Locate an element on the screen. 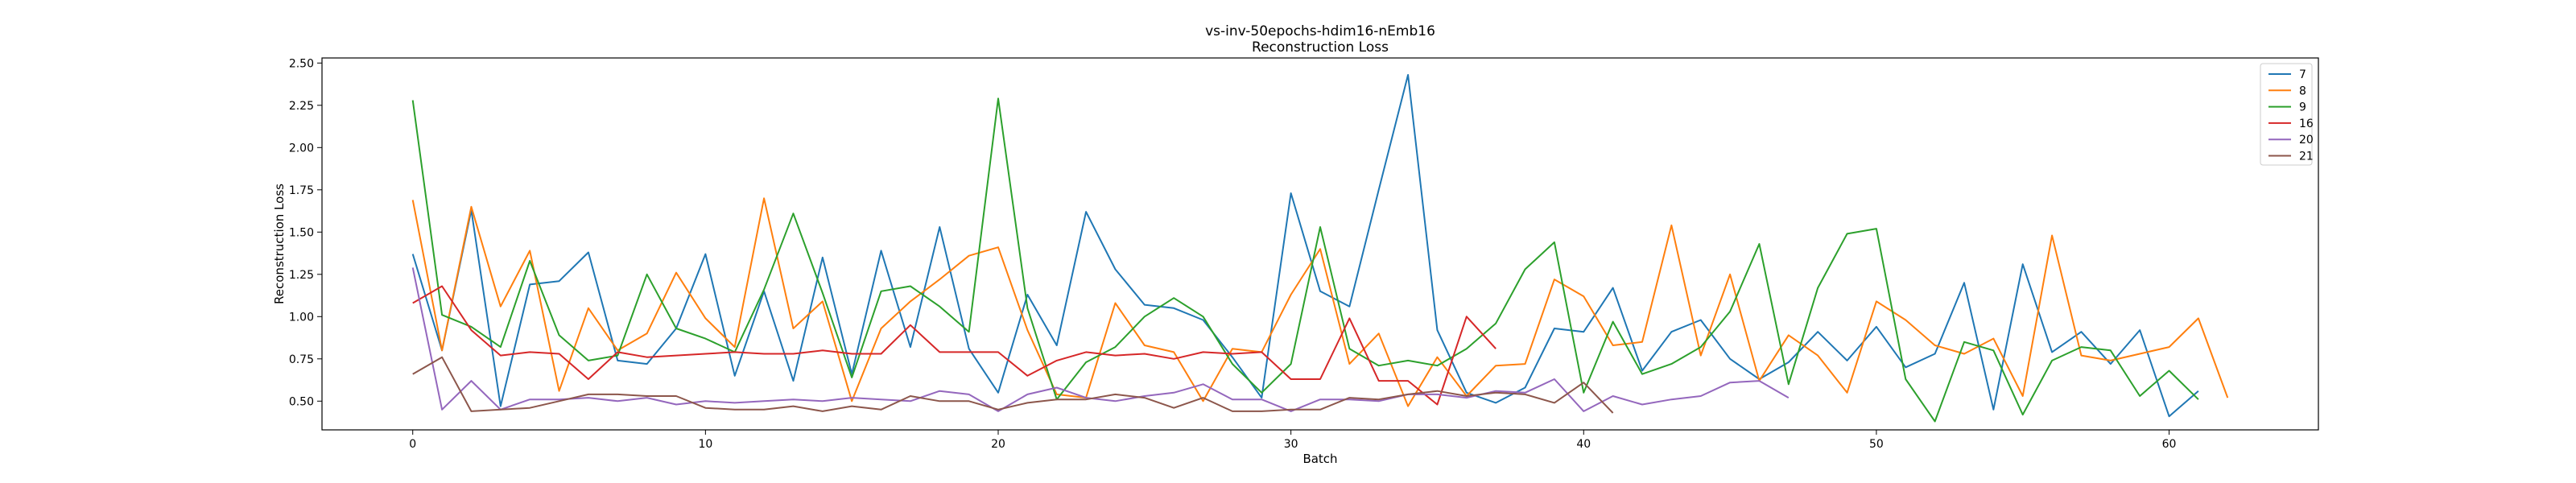 The image size is (2576, 483). y-tick-label: 2.25 is located at coordinates (301, 106).